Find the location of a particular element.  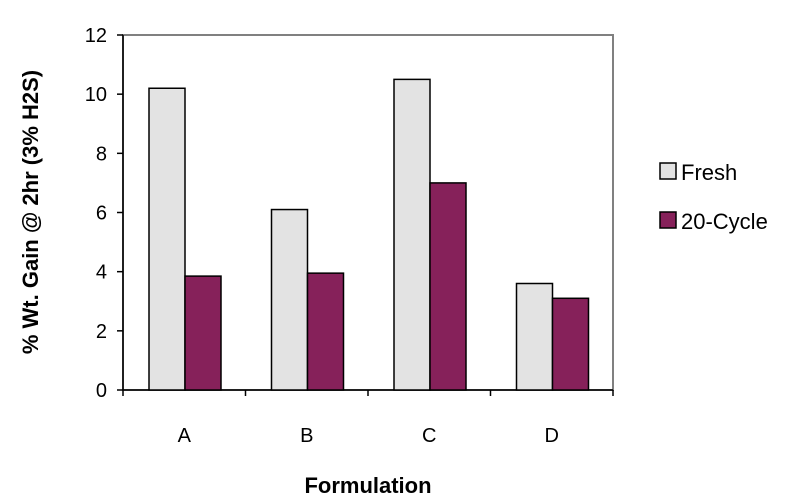

y-tick-label: 4 is located at coordinates (101, 273).